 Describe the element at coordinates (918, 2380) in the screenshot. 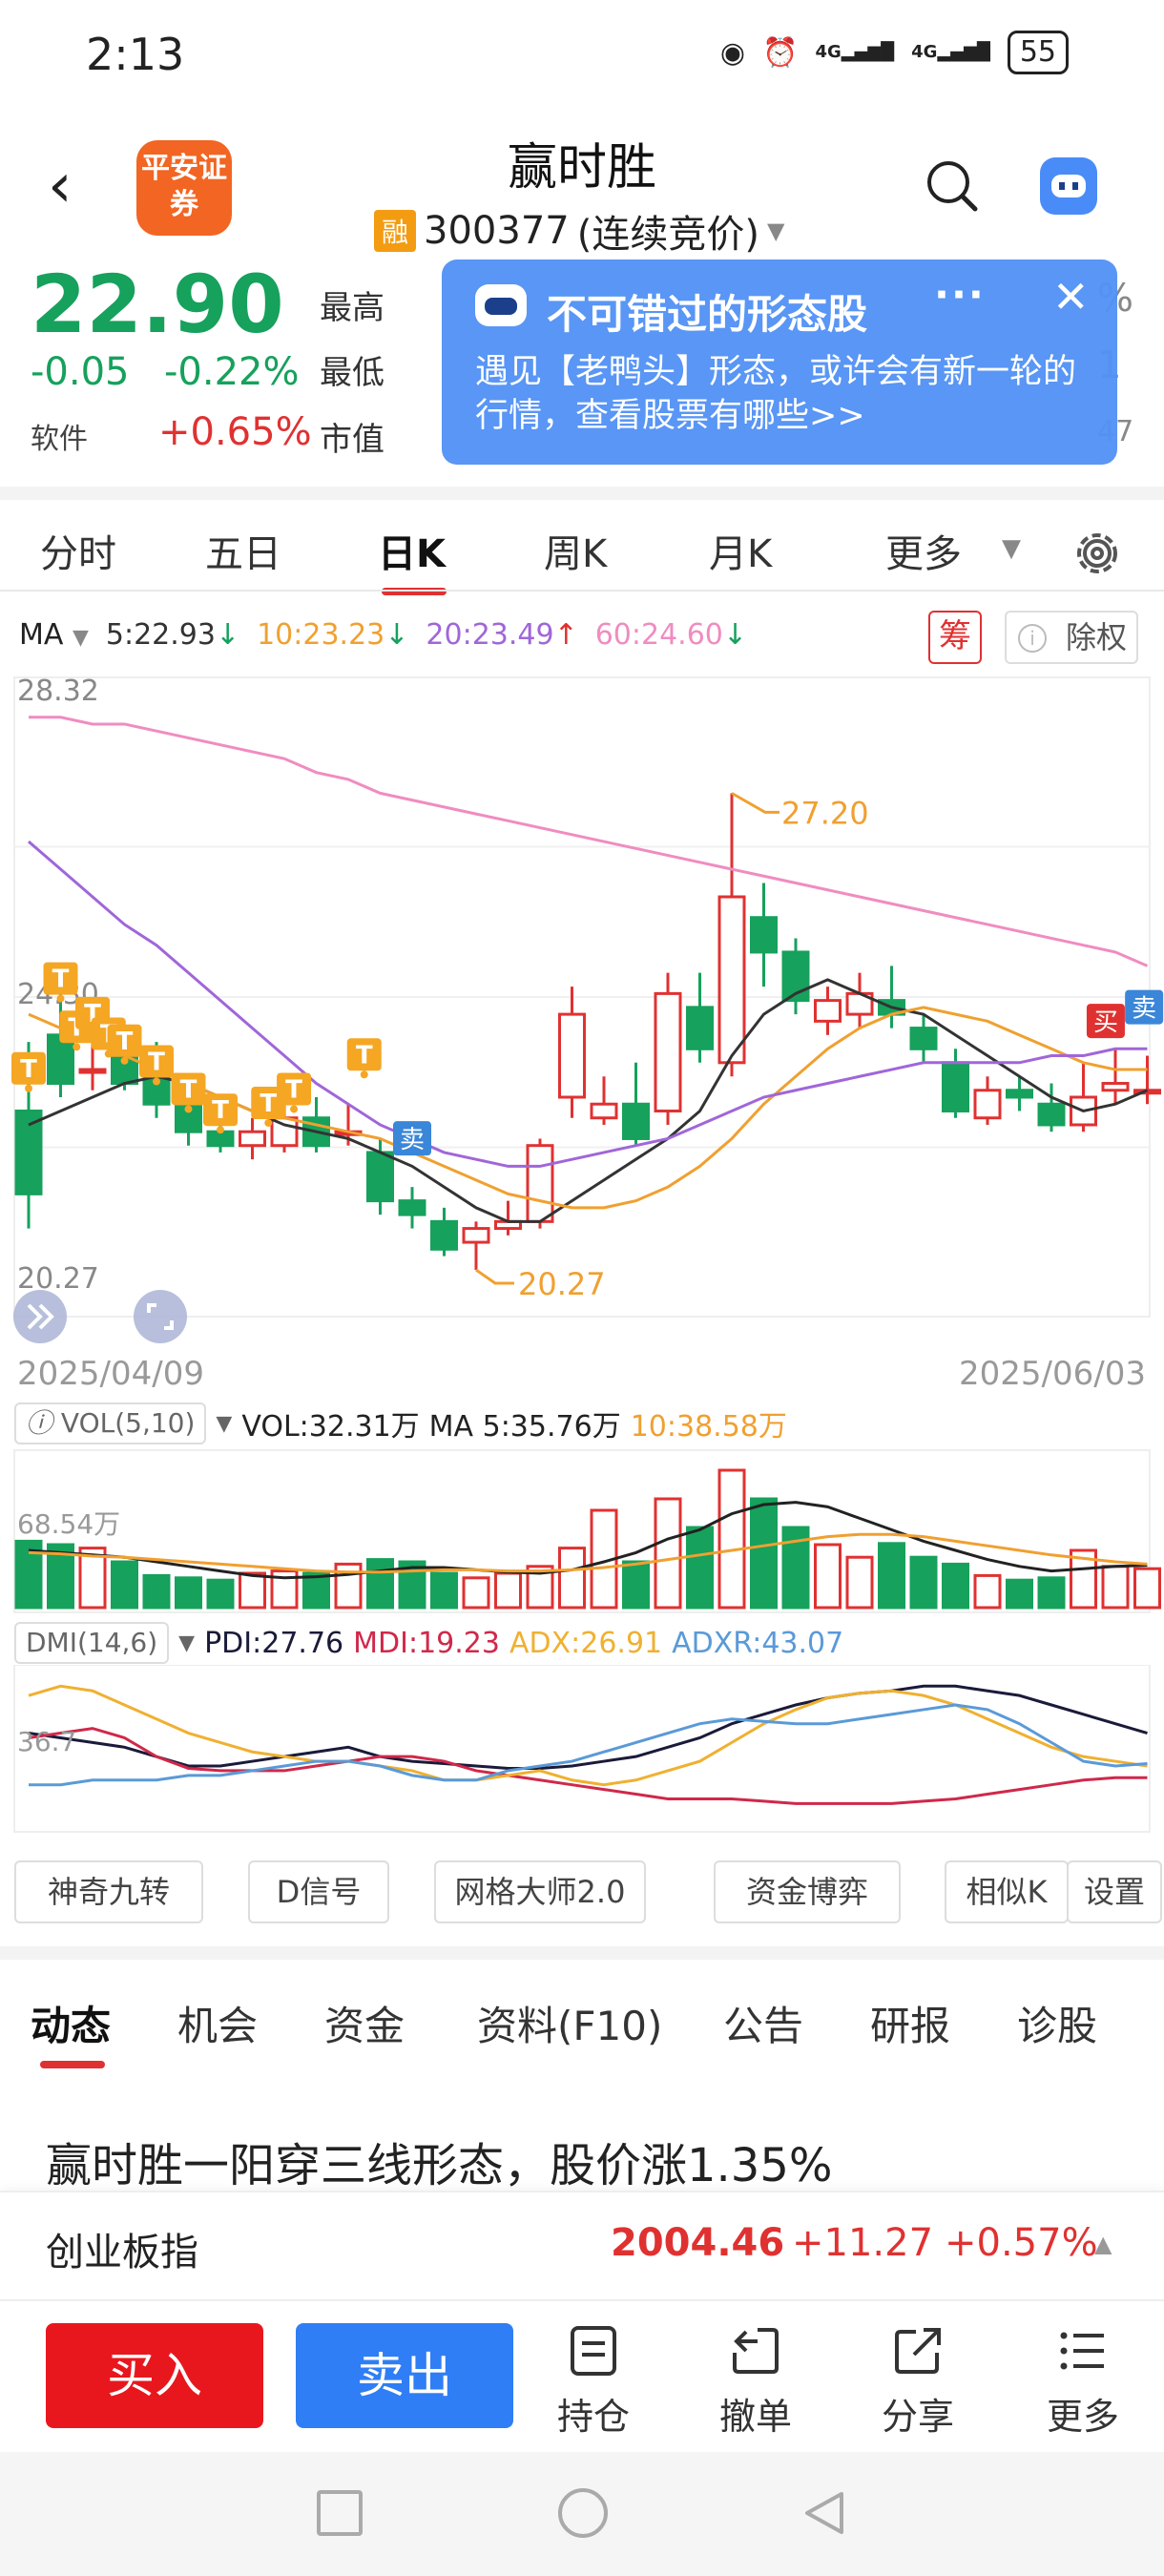

I see `share-button: 分享` at that location.